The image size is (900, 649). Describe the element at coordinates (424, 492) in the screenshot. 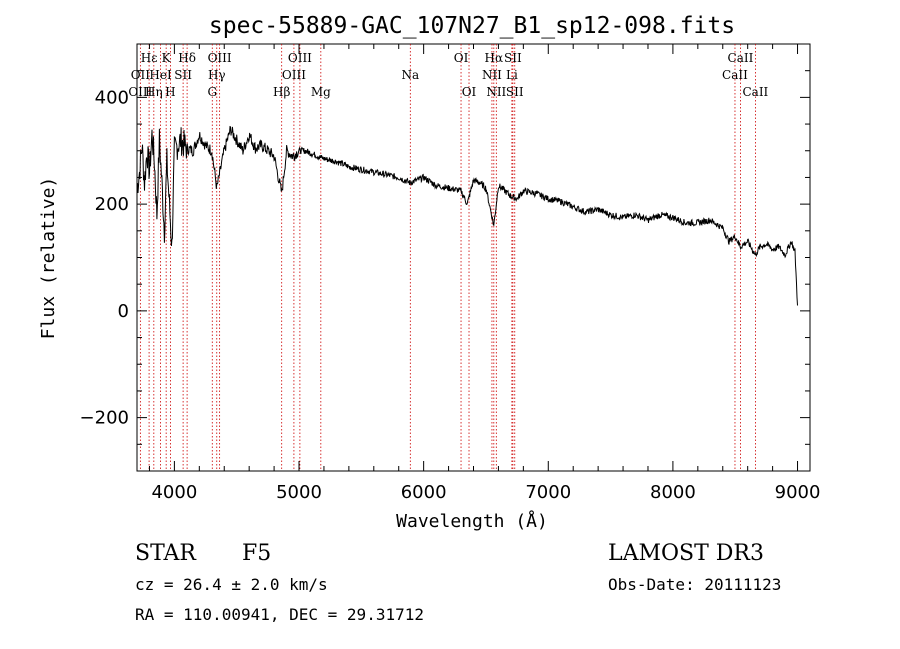

I see `x-tick-label: 6000` at that location.